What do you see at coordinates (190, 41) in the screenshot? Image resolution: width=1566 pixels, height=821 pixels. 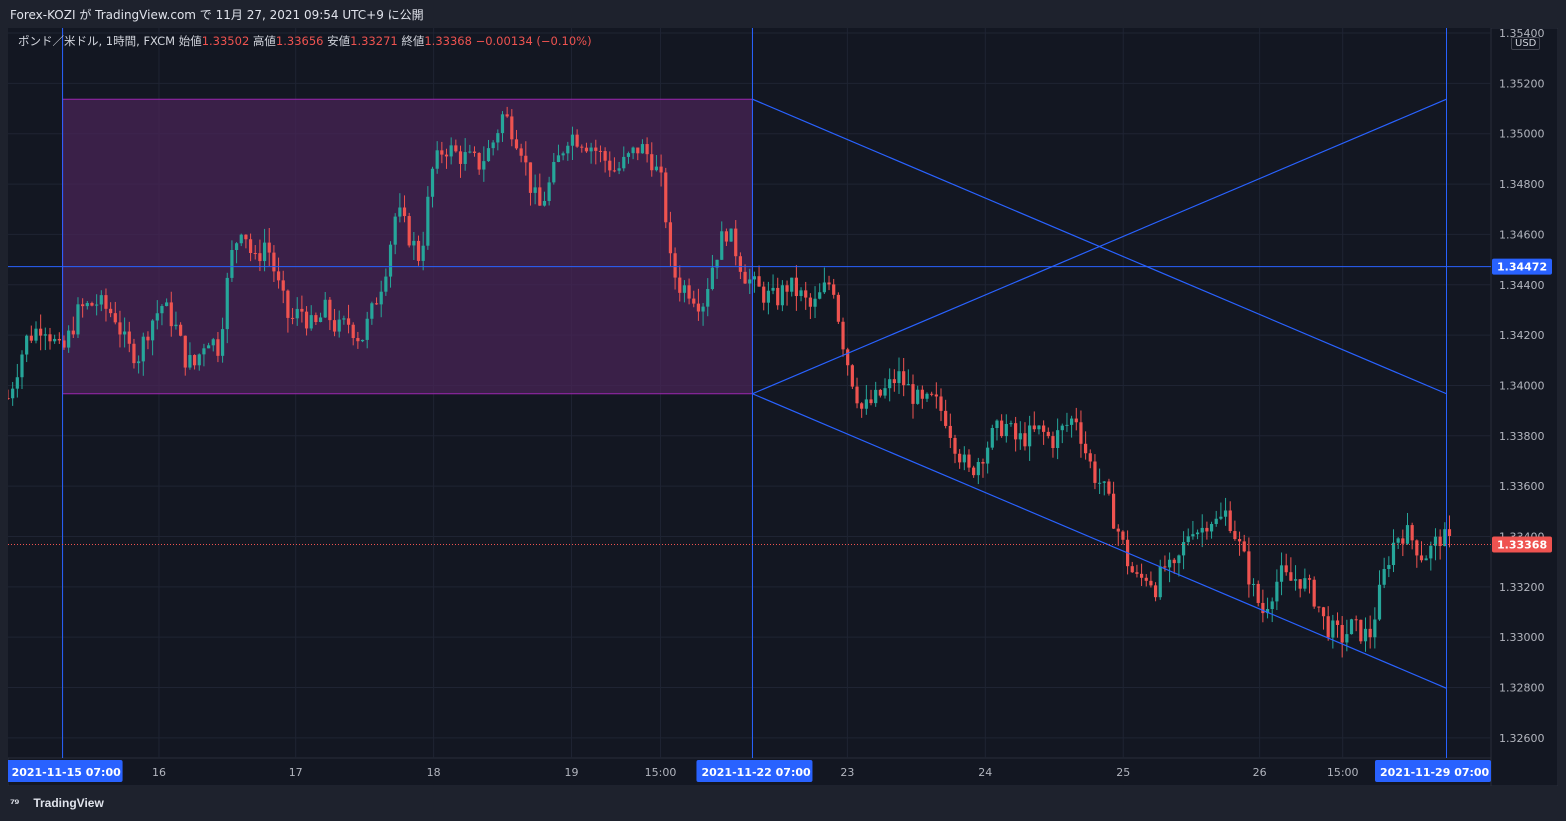 I see `legend-open-label: 始値` at bounding box center [190, 41].